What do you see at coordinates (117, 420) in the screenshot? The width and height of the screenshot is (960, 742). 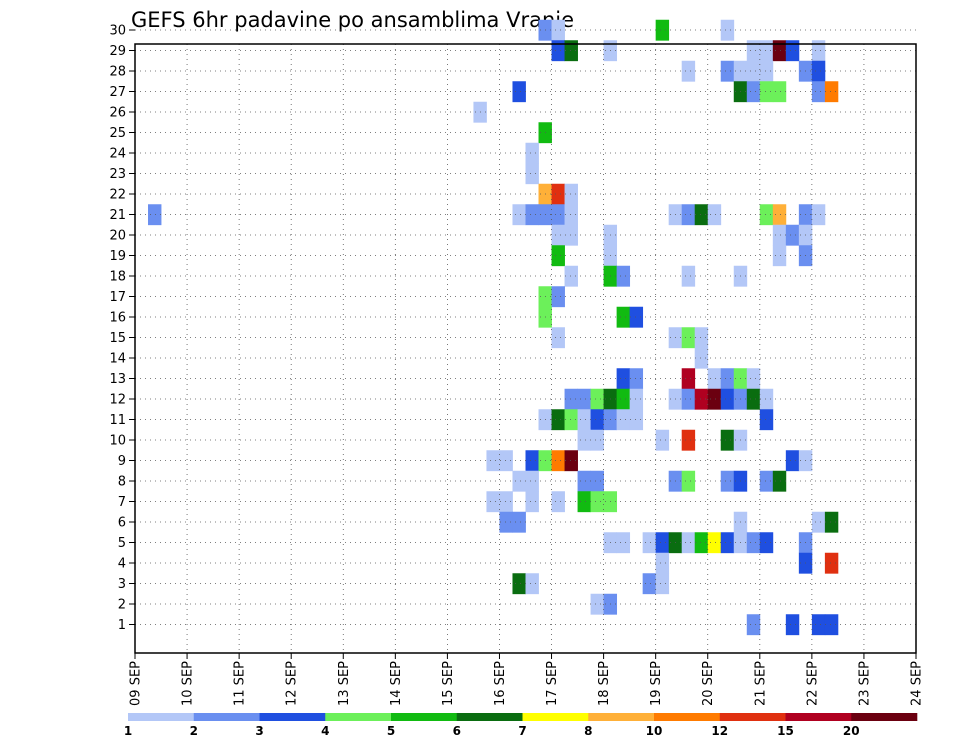 I see `y-tick-label: 11` at bounding box center [117, 420].